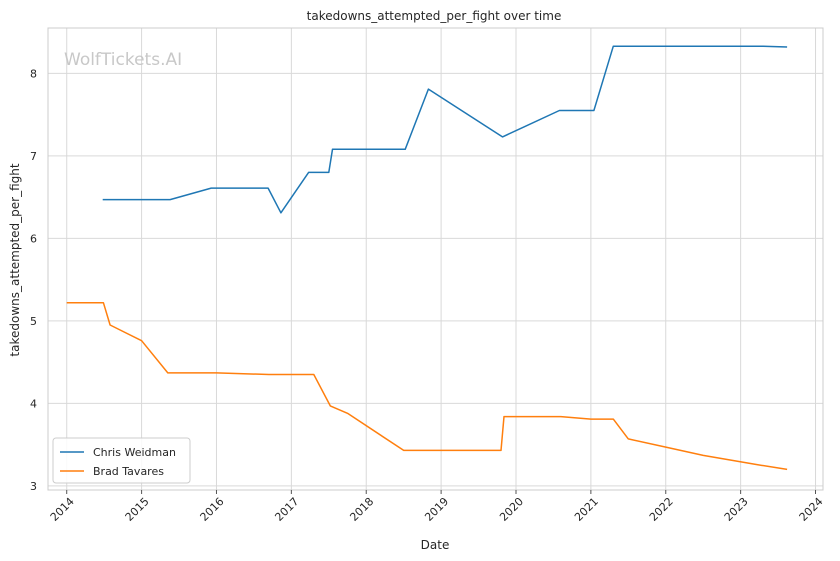 The image size is (840, 561). Describe the element at coordinates (811, 509) in the screenshot. I see `x-tick-label: 2024` at that location.